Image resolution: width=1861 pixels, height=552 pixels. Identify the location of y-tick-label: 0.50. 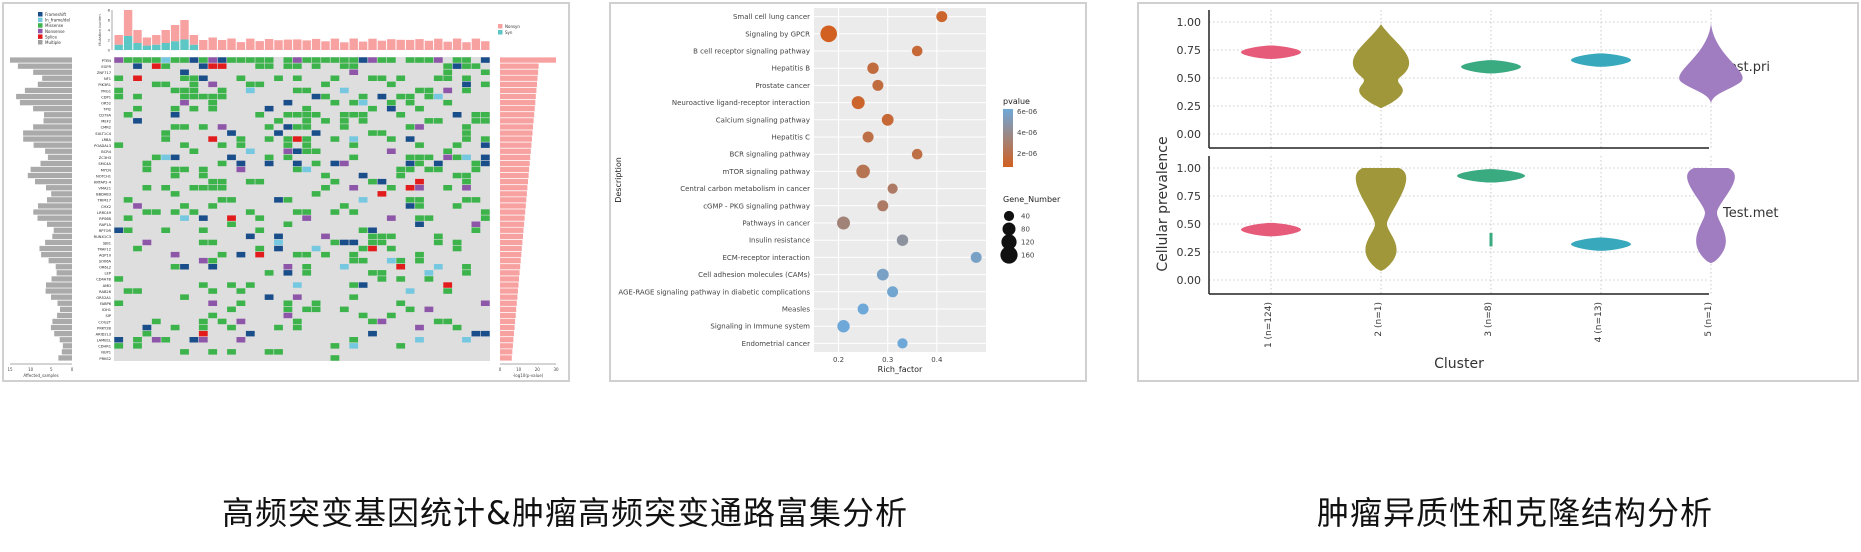
(1189, 224).